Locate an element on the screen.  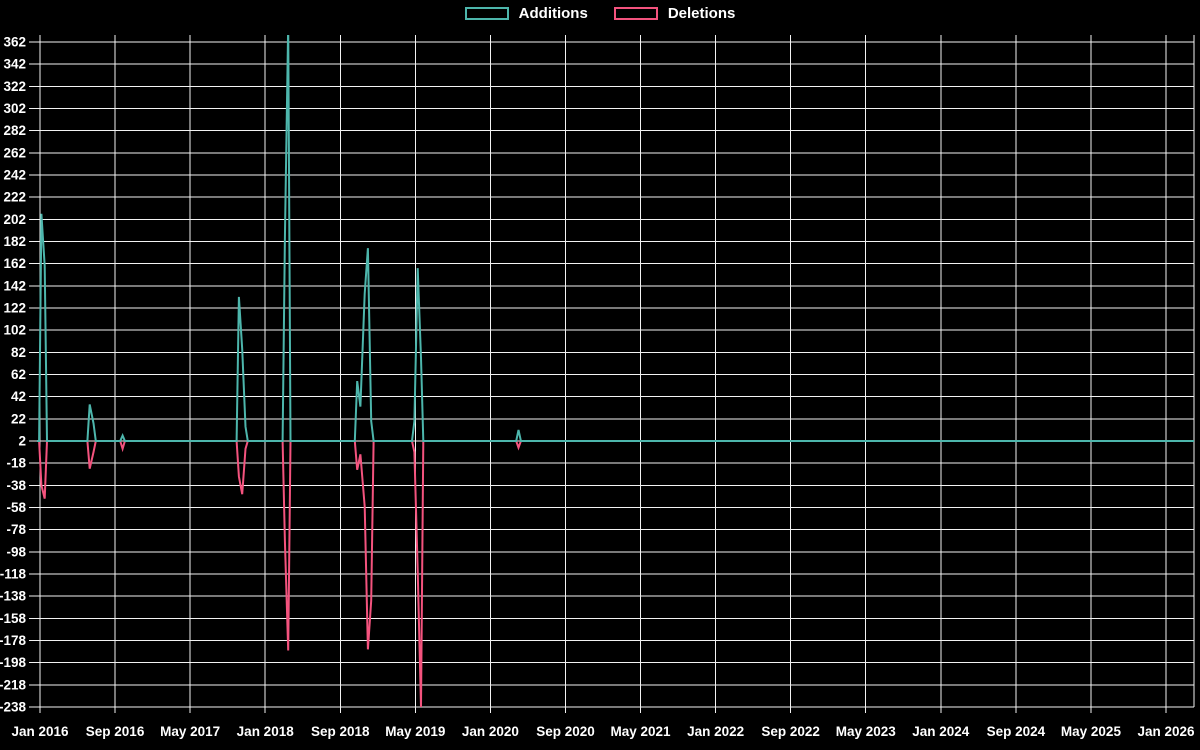
x-tick-label: Sep 2022 is located at coordinates (790, 731).